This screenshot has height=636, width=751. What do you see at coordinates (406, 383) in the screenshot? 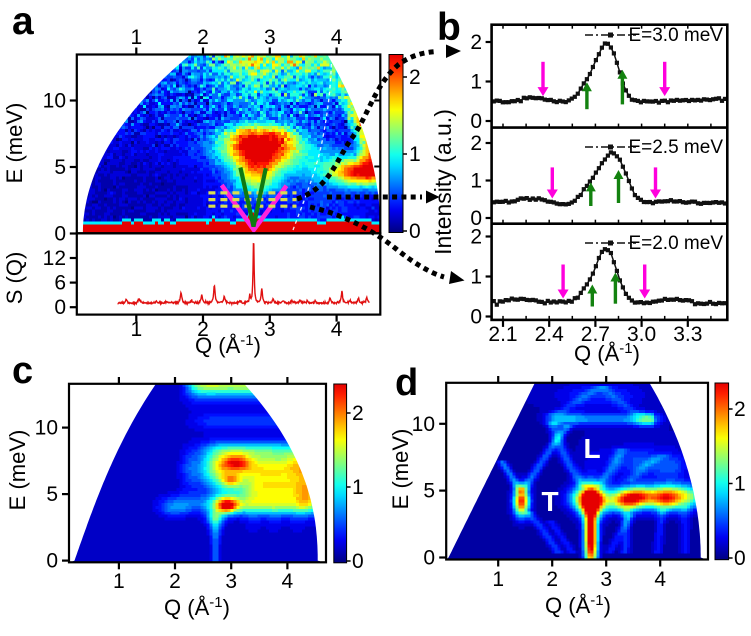
I see `svg-text: d` at bounding box center [406, 383].